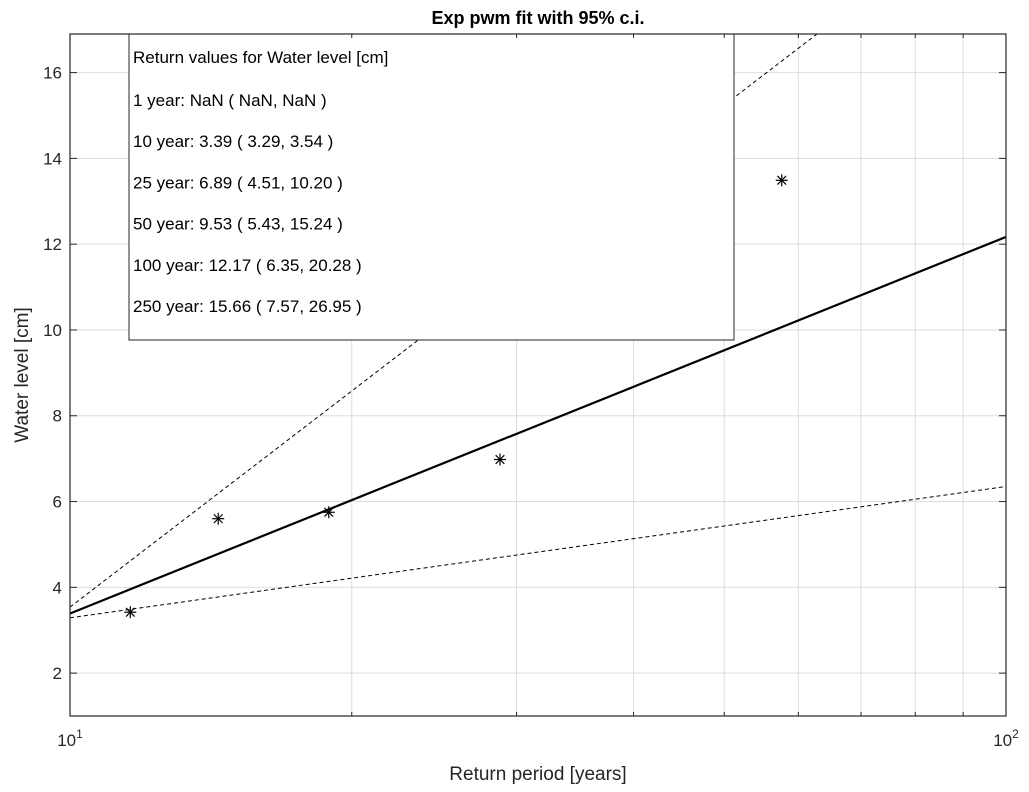  Describe the element at coordinates (238, 224) in the screenshot. I see `annotation-line: 50 year: 9.53 ( 5.43, 15.24 )` at that location.